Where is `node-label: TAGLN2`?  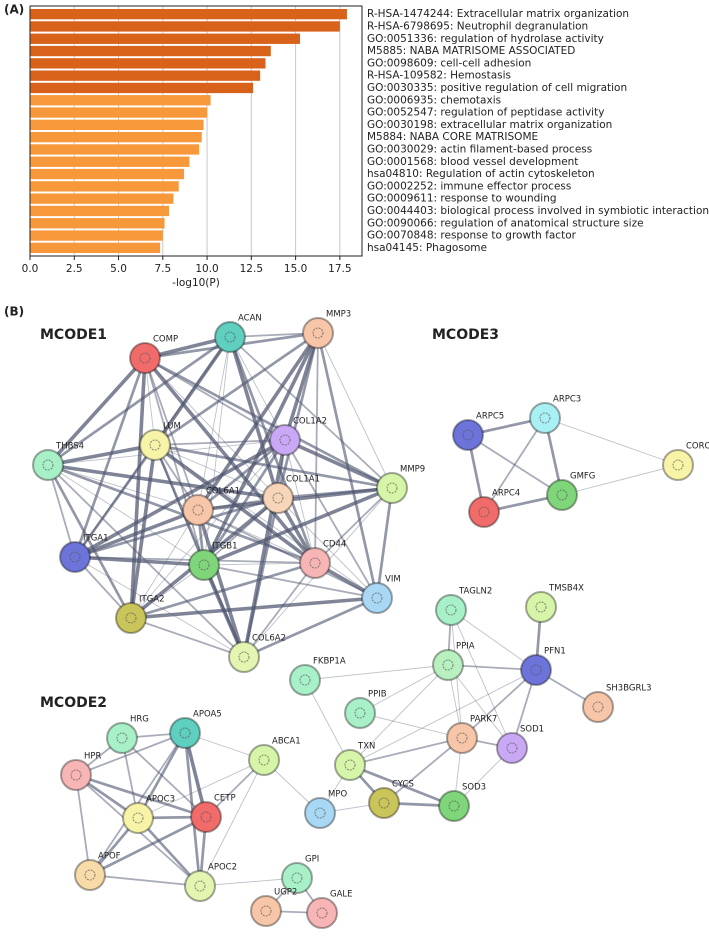
node-label: TAGLN2 is located at coordinates (475, 592).